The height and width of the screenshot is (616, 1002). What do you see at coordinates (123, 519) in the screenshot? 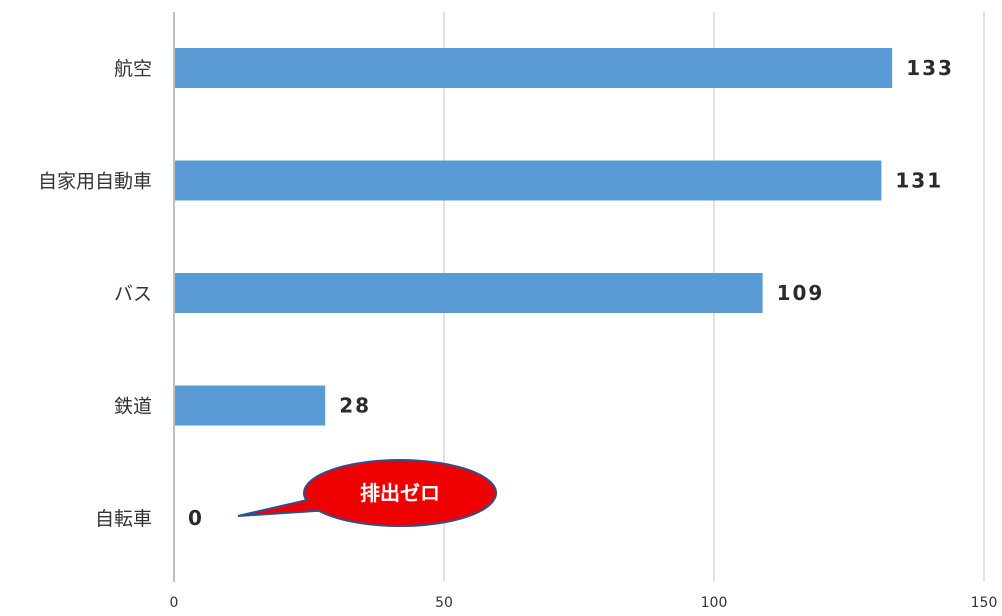
I see `category-label: 自転車` at bounding box center [123, 519].